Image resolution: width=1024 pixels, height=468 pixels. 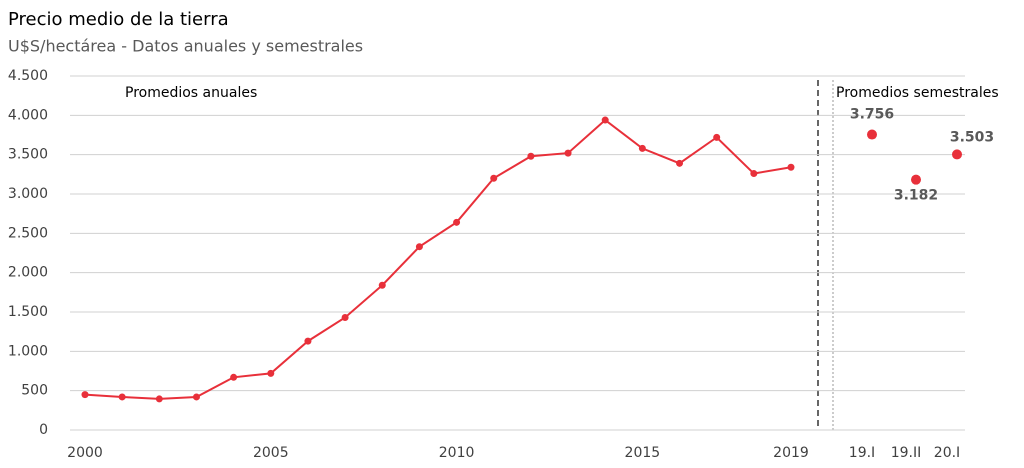 What do you see at coordinates (862, 453) in the screenshot?
I see `x-tick-label: 19.I` at bounding box center [862, 453].